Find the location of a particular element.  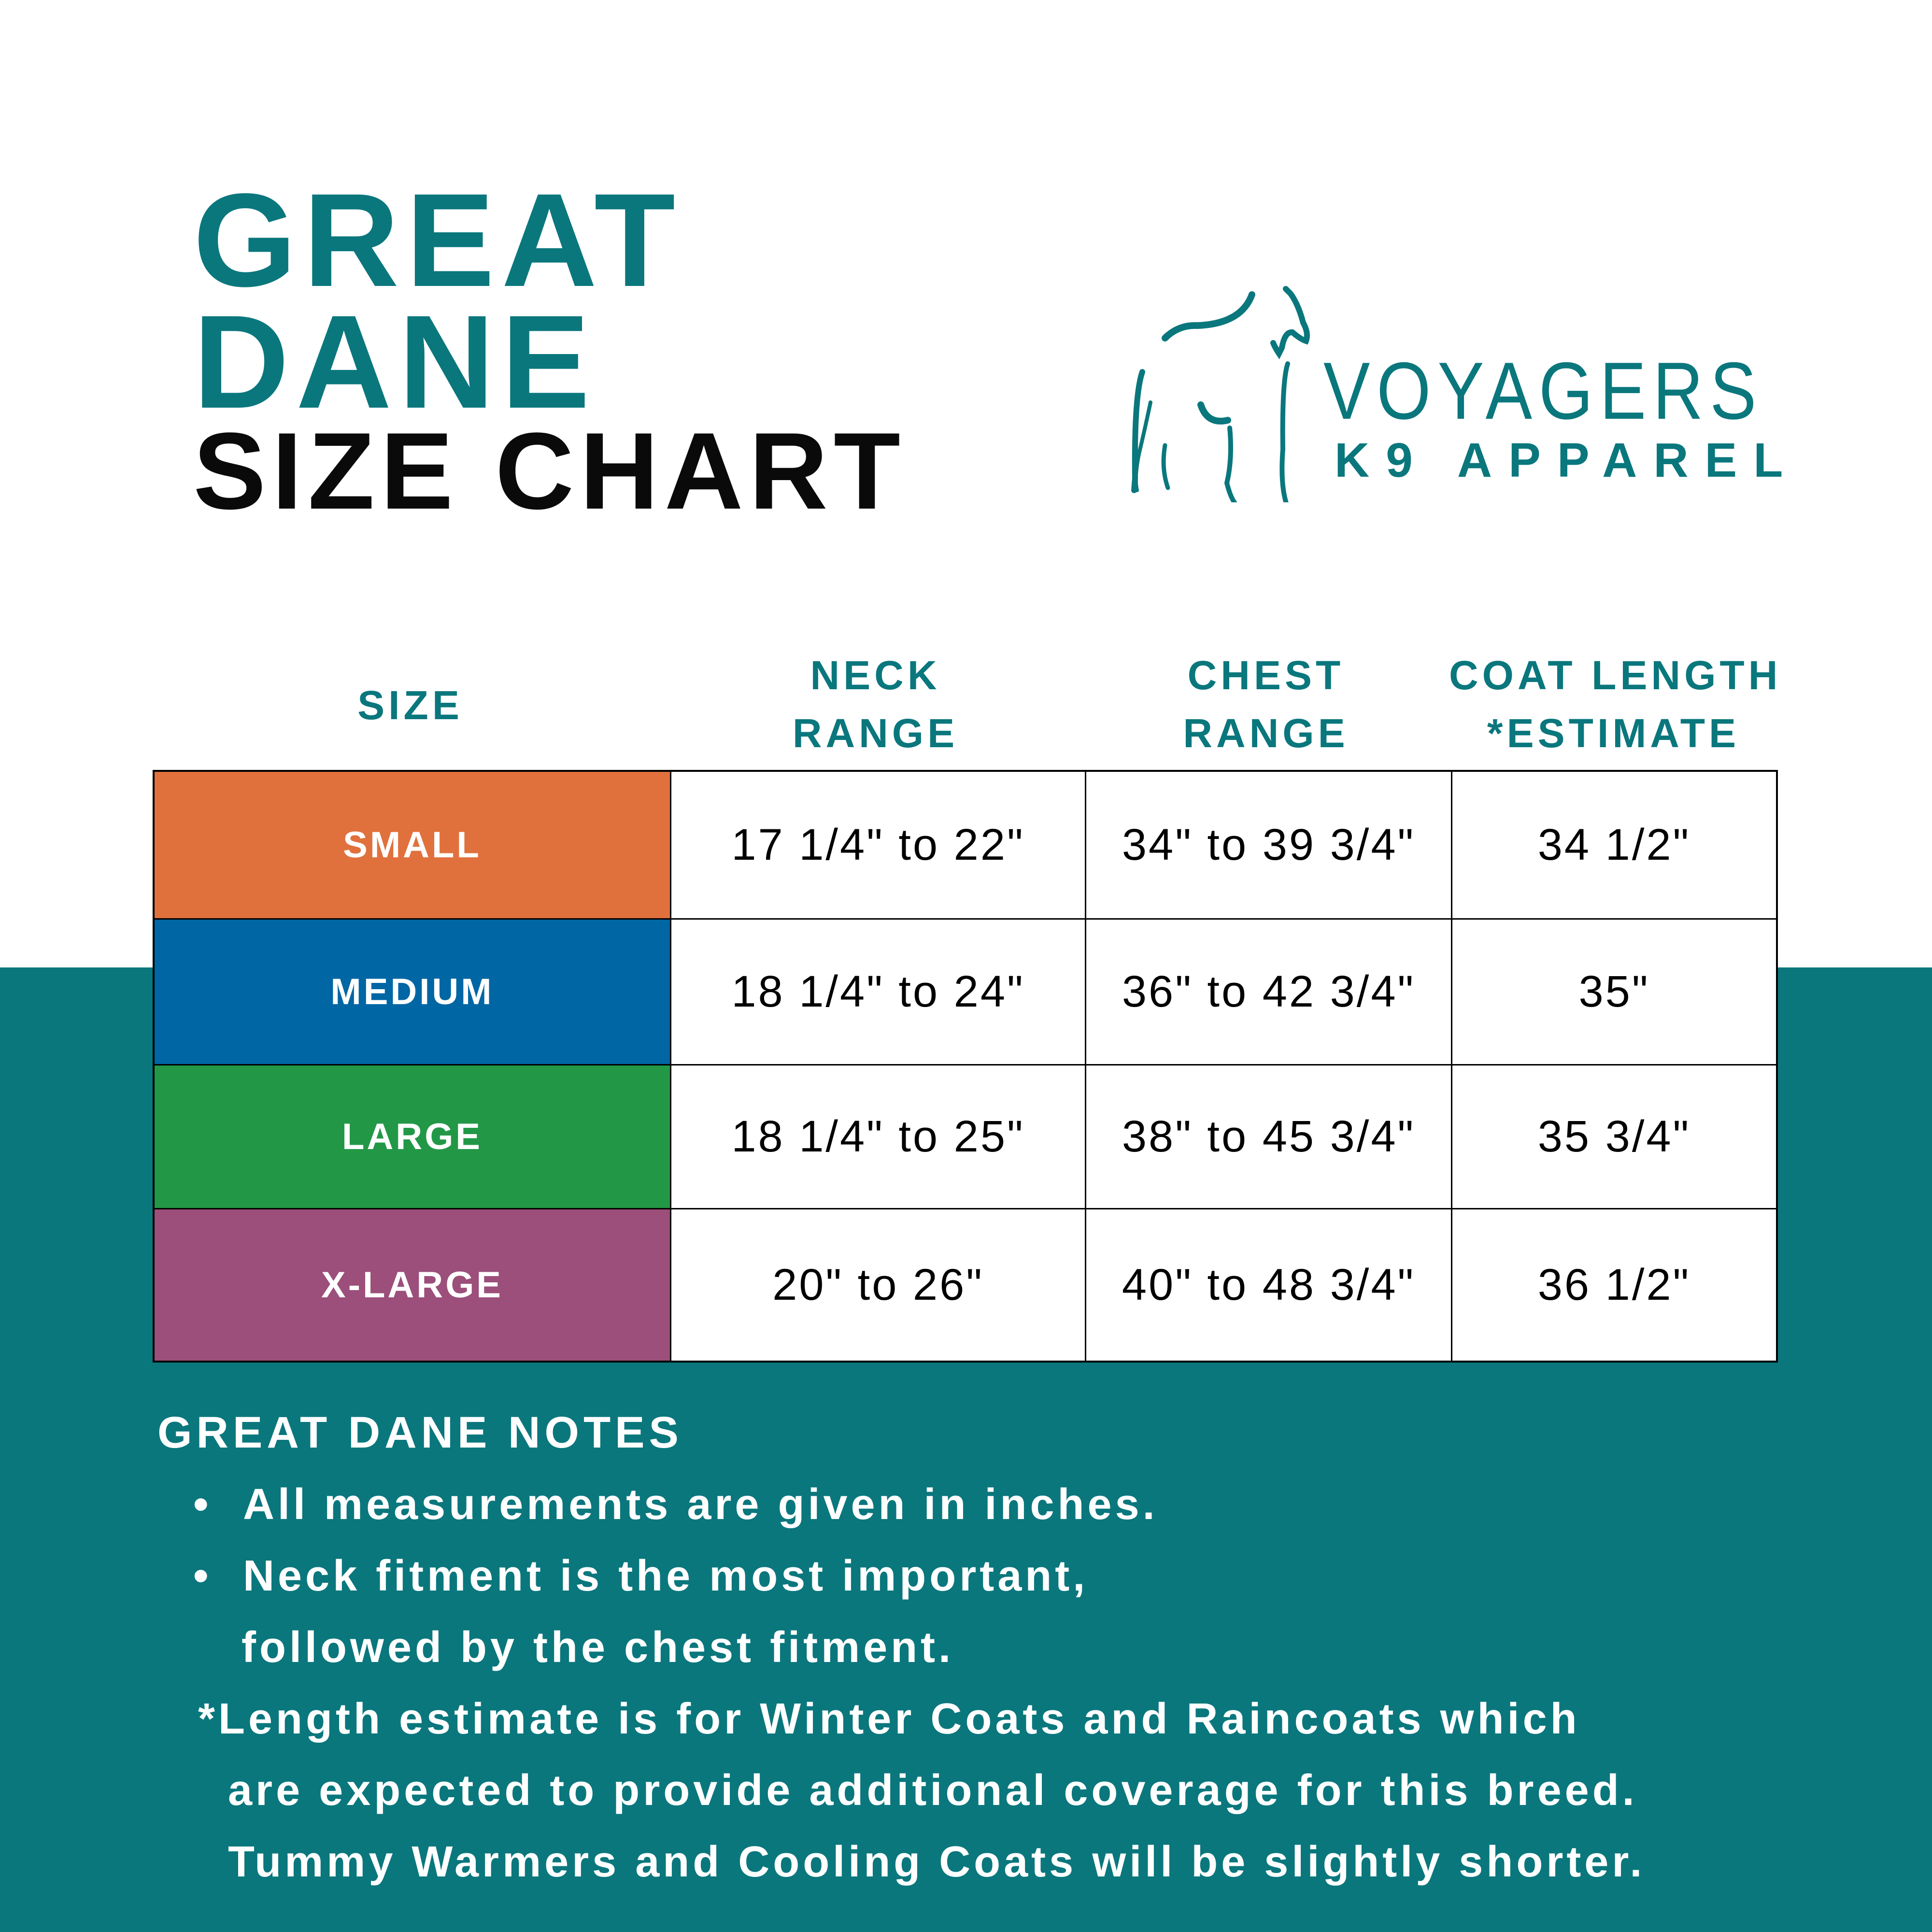

header-neck-line1: NECK is located at coordinates (875, 675).